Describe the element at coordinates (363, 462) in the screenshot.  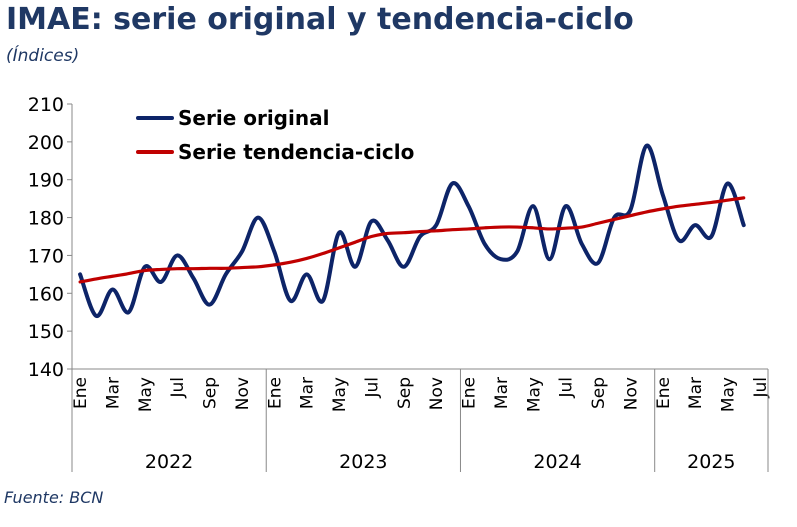
I see `year-label: 2023` at that location.